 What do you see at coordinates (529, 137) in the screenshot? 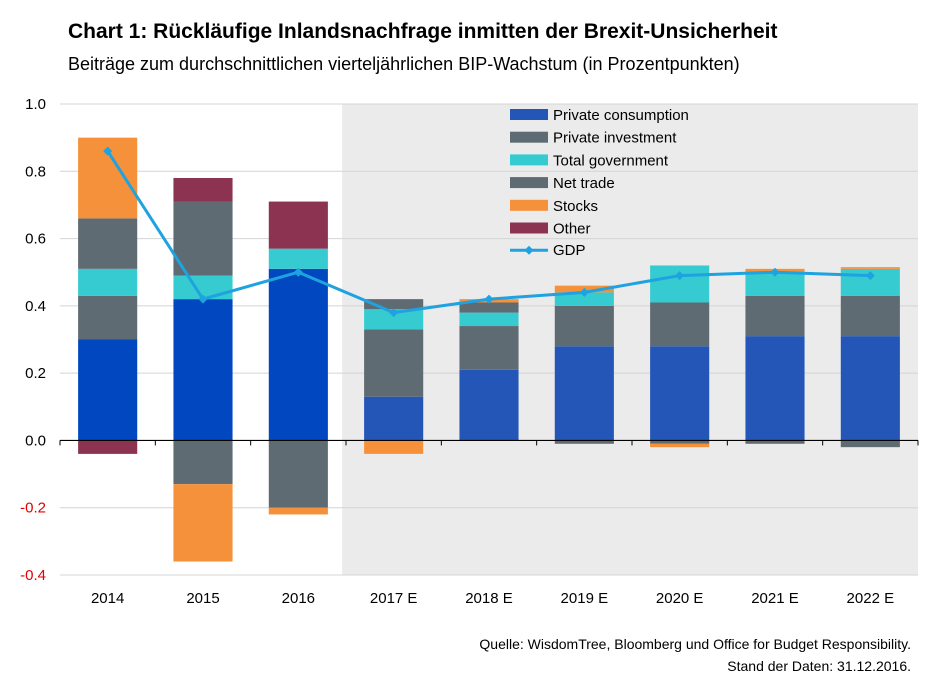
I see `legend-swatch-private-investment` at bounding box center [529, 137].